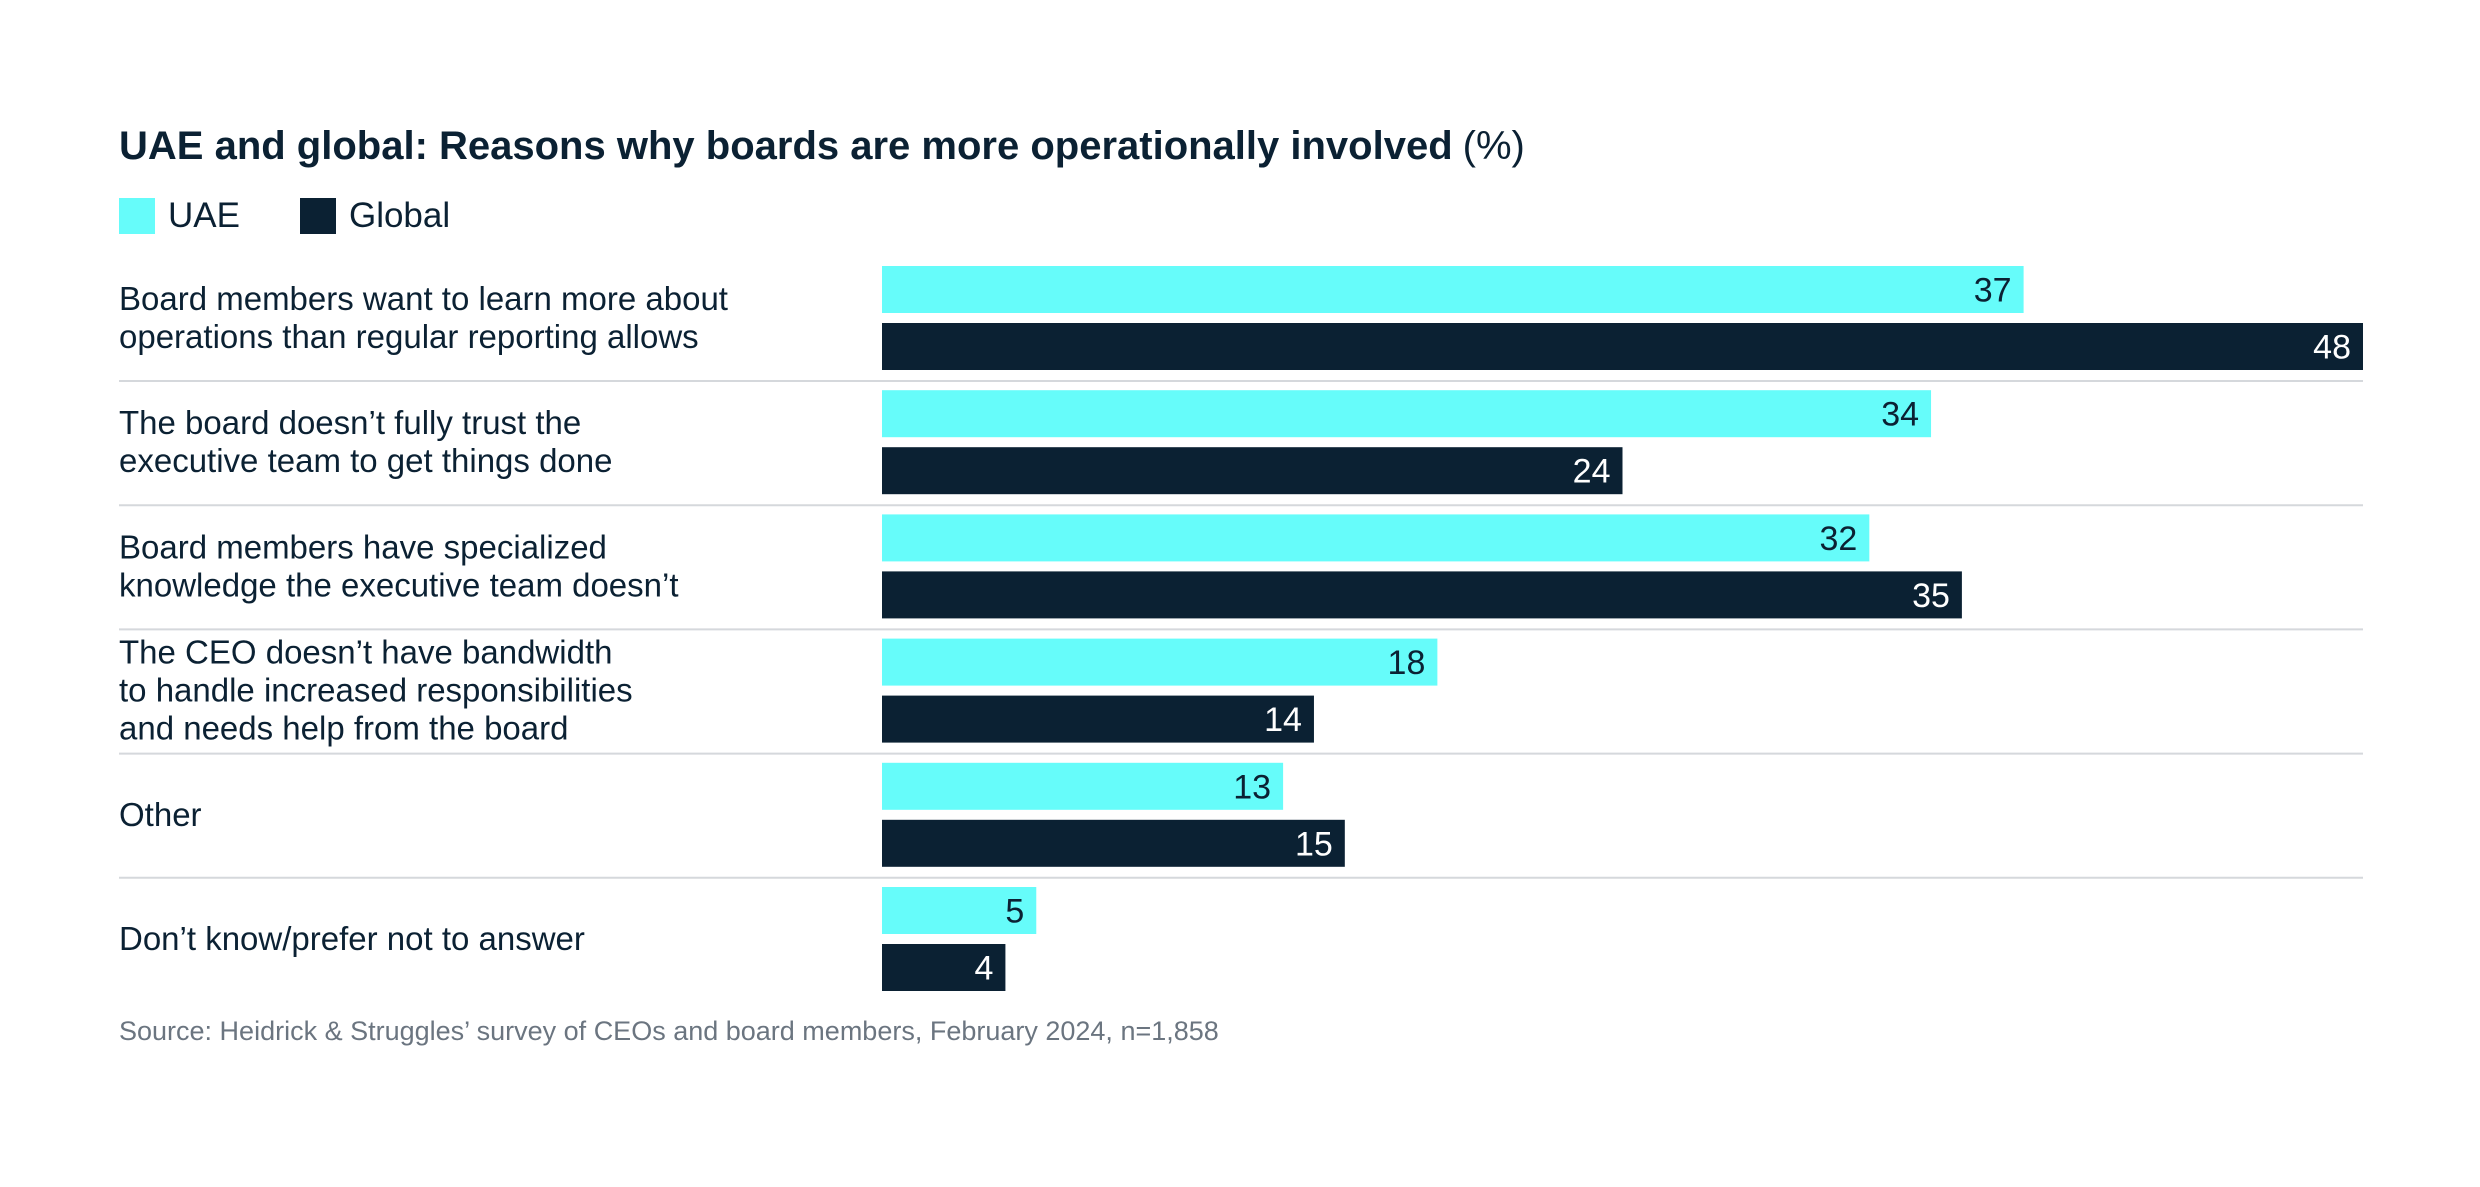 This screenshot has width=2480, height=1187. Describe the element at coordinates (1493, 146) in the screenshot. I see `chart-title-unit: (%)` at that location.